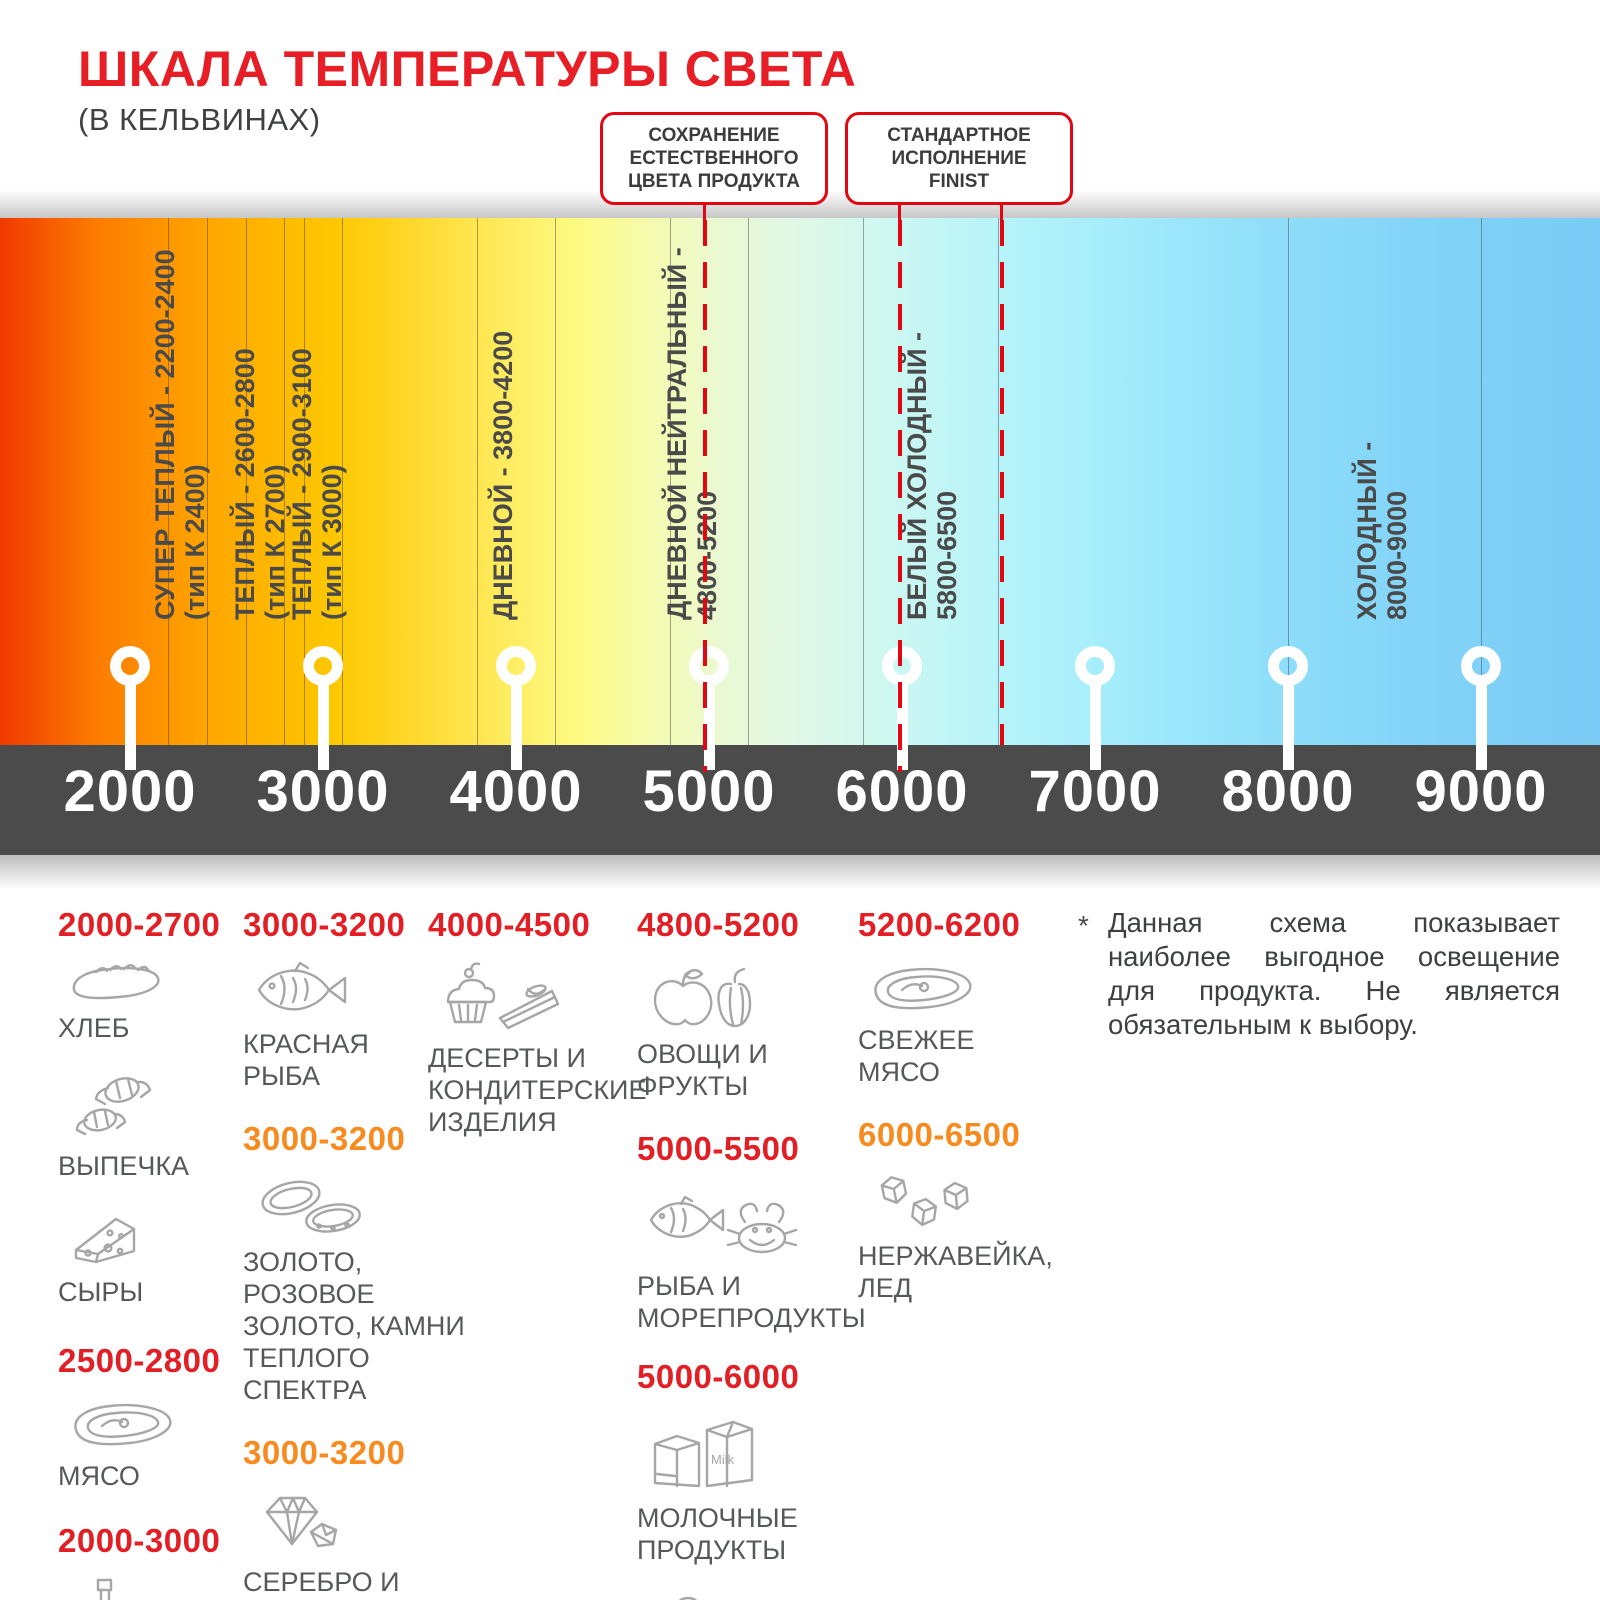  What do you see at coordinates (302, 986) in the screenshot?
I see `fish-icon` at bounding box center [302, 986].